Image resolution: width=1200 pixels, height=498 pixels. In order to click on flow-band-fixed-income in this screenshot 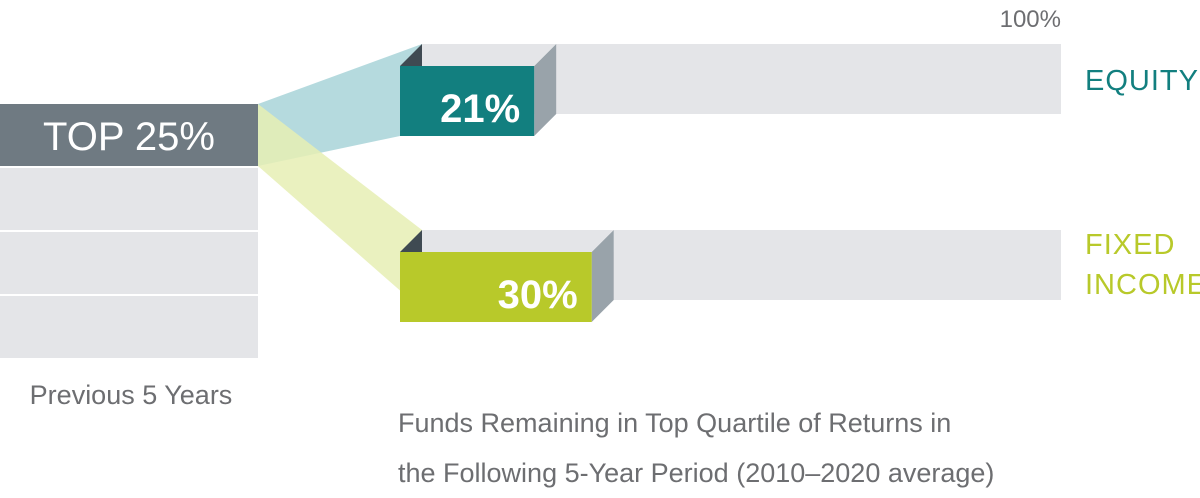, I will do `click(340, 197)`.